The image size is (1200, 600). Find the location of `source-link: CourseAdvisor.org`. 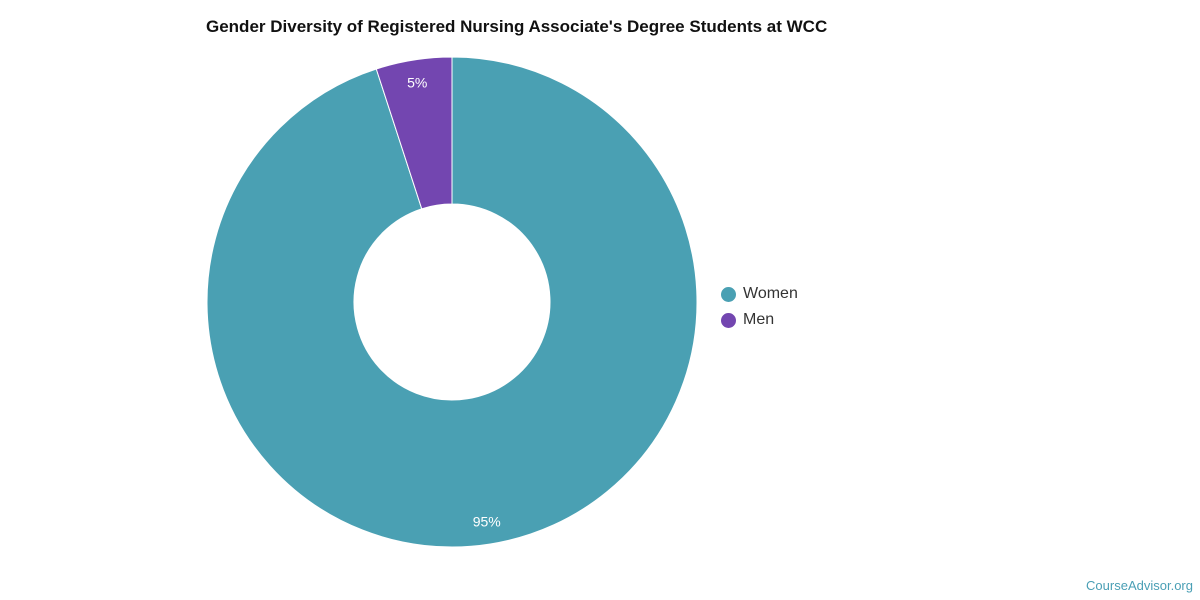

source-link: CourseAdvisor.org is located at coordinates (1139, 585).